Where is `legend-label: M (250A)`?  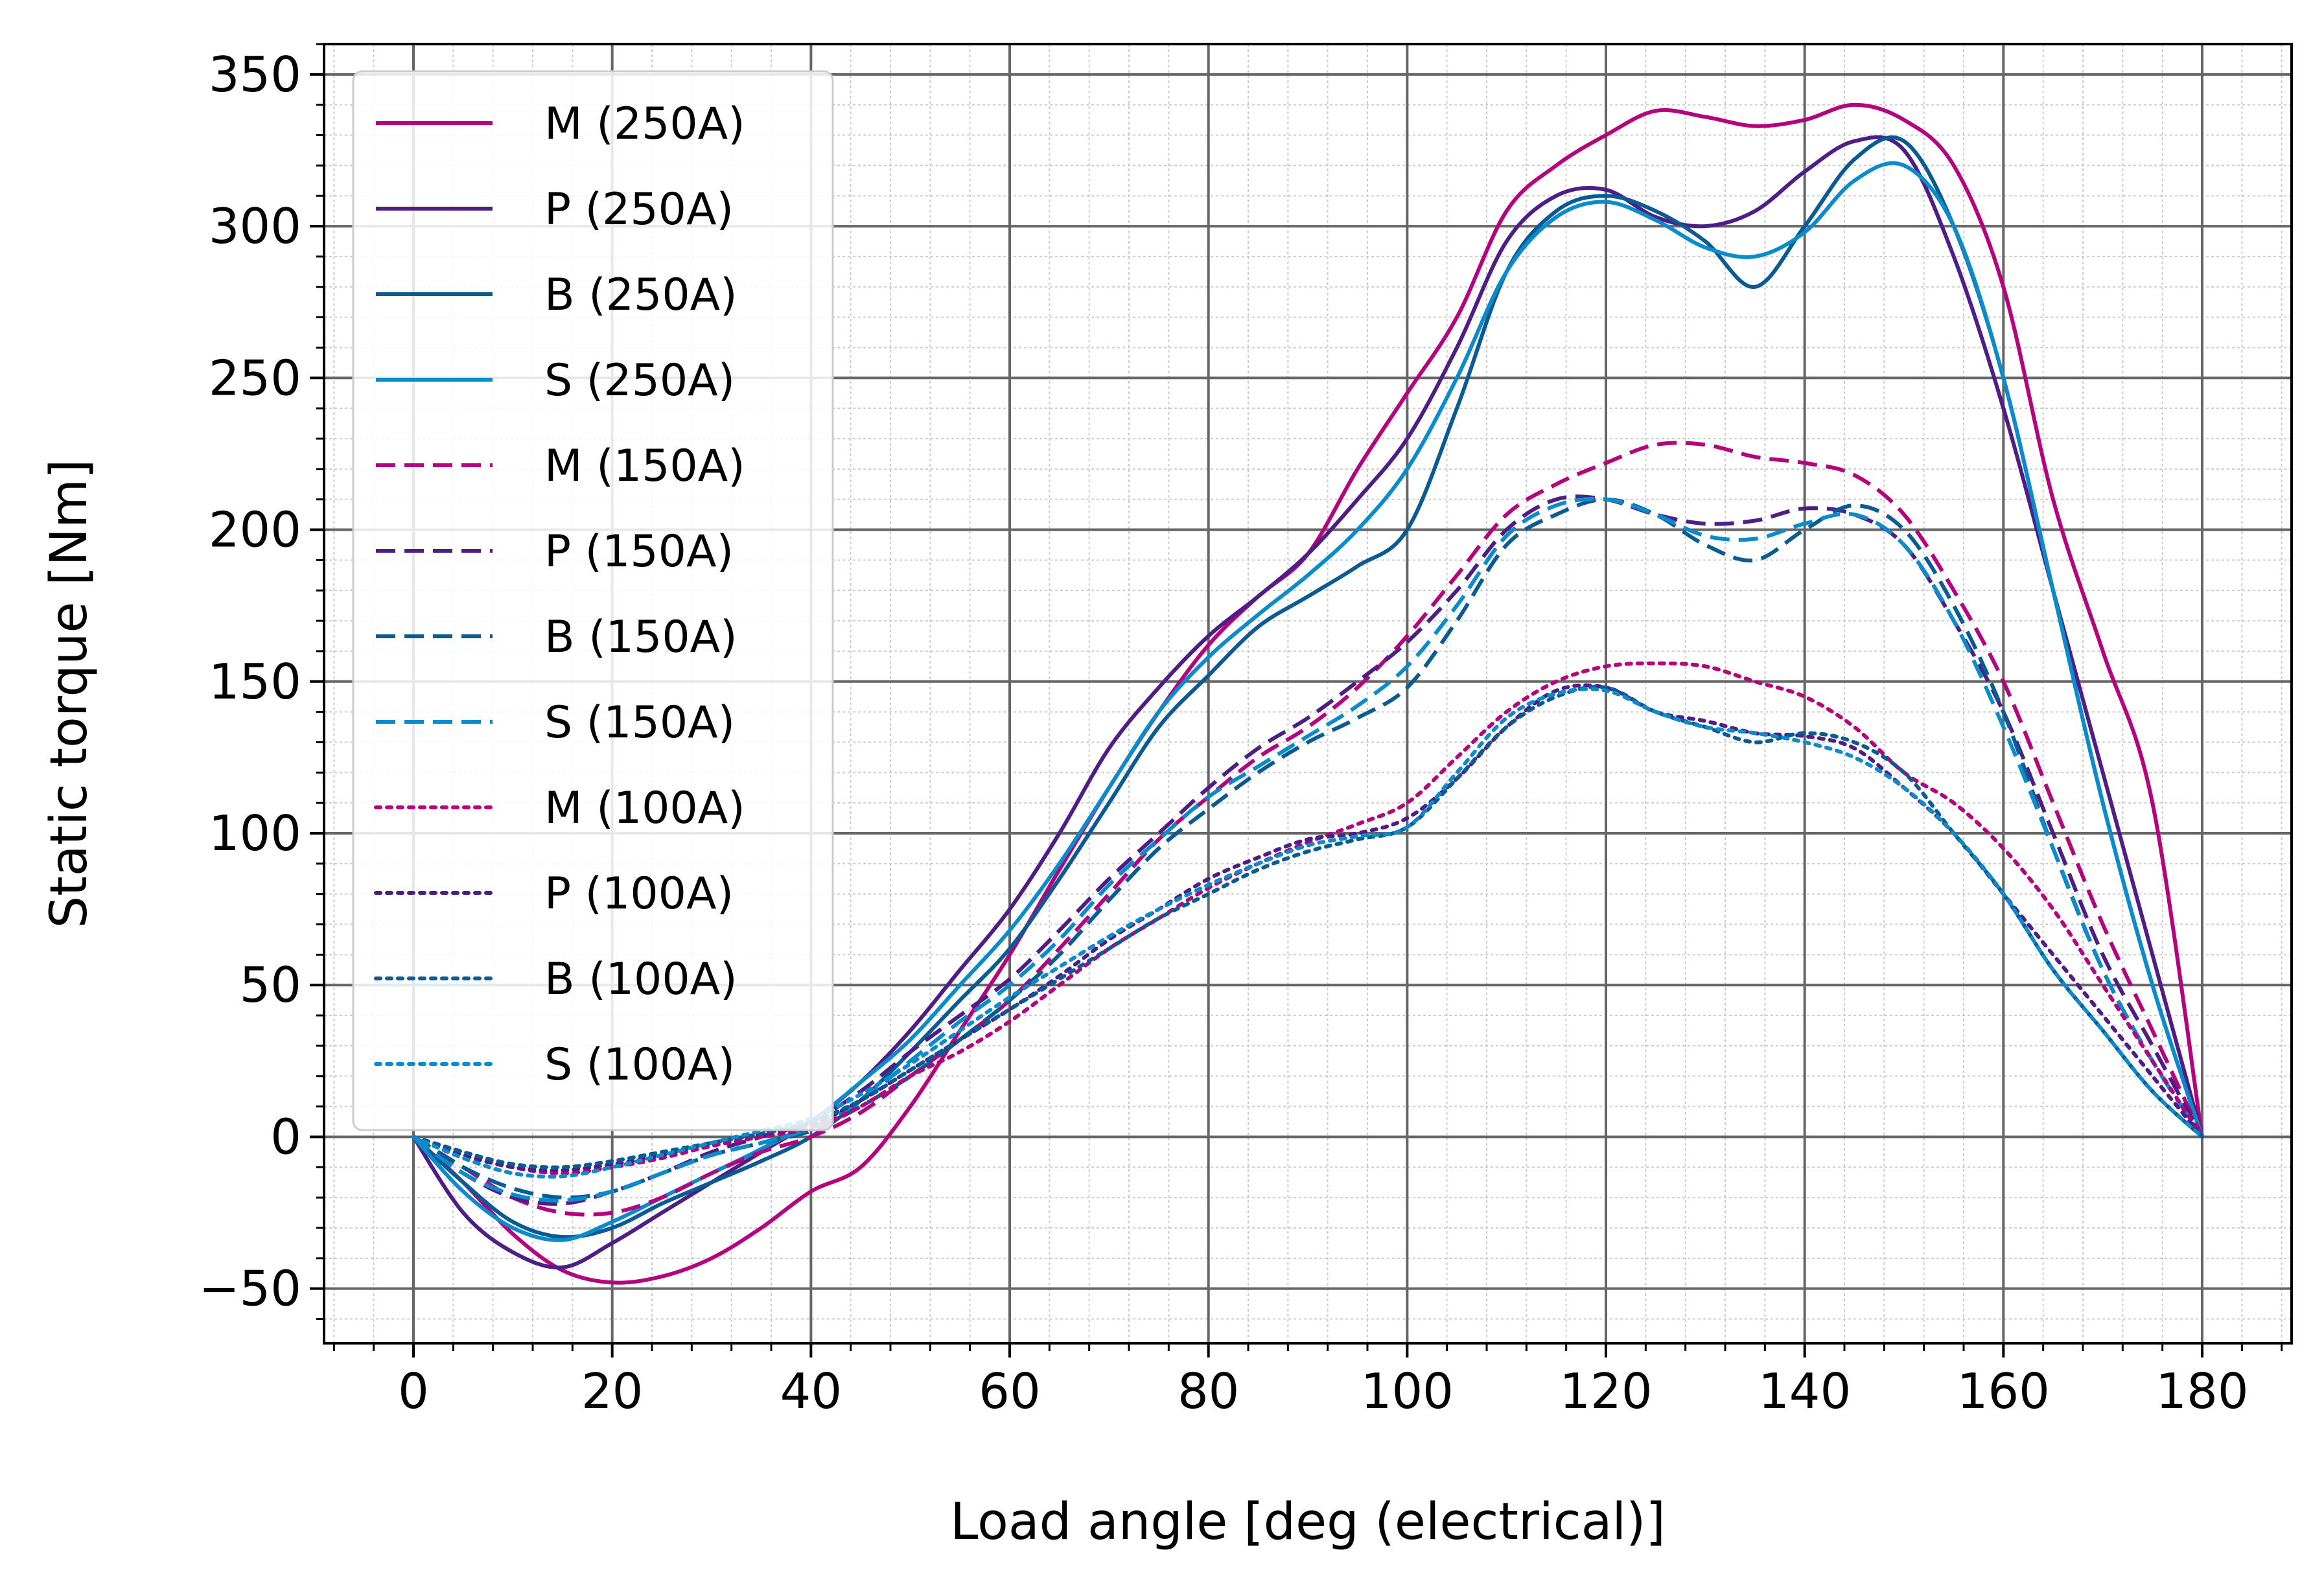 legend-label: M (250A) is located at coordinates (644, 124).